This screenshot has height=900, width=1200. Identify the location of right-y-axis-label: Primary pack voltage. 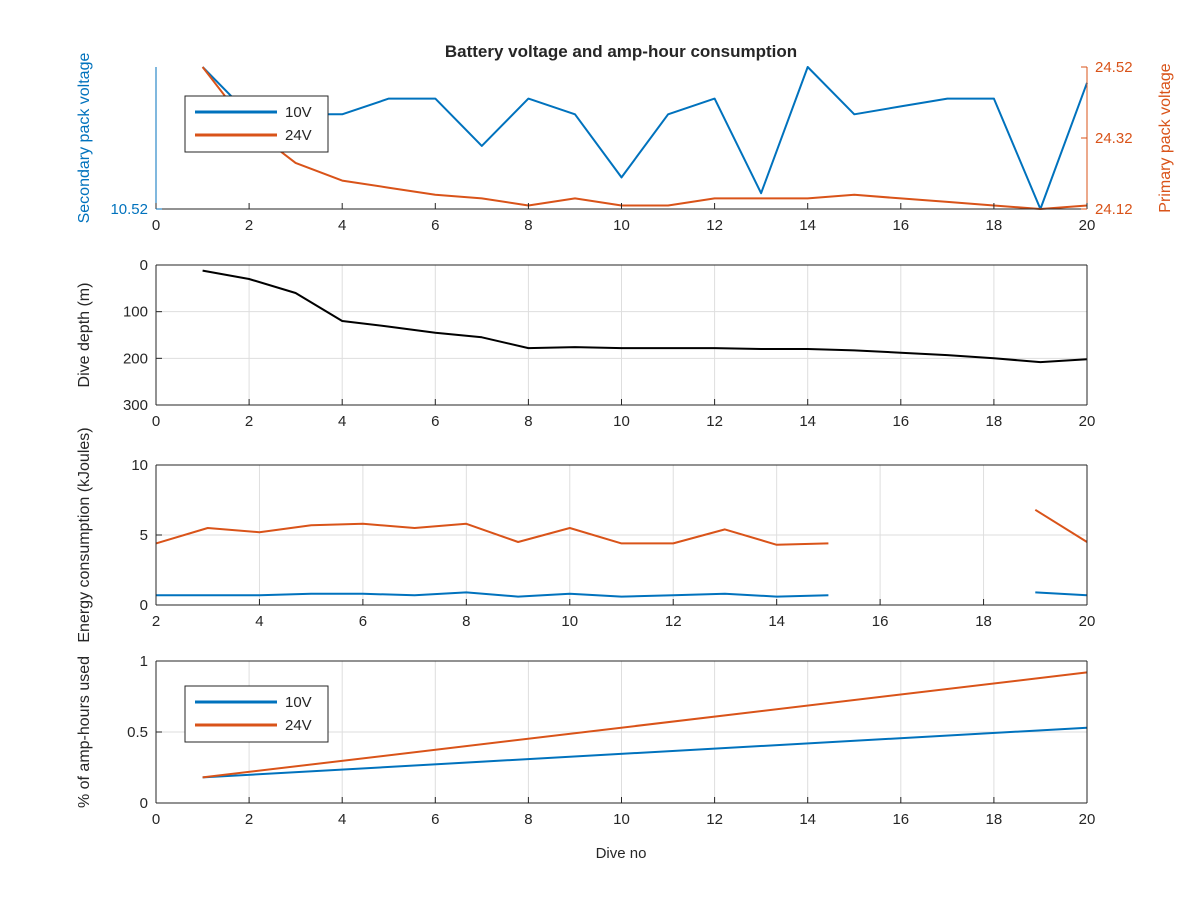
(1165, 137).